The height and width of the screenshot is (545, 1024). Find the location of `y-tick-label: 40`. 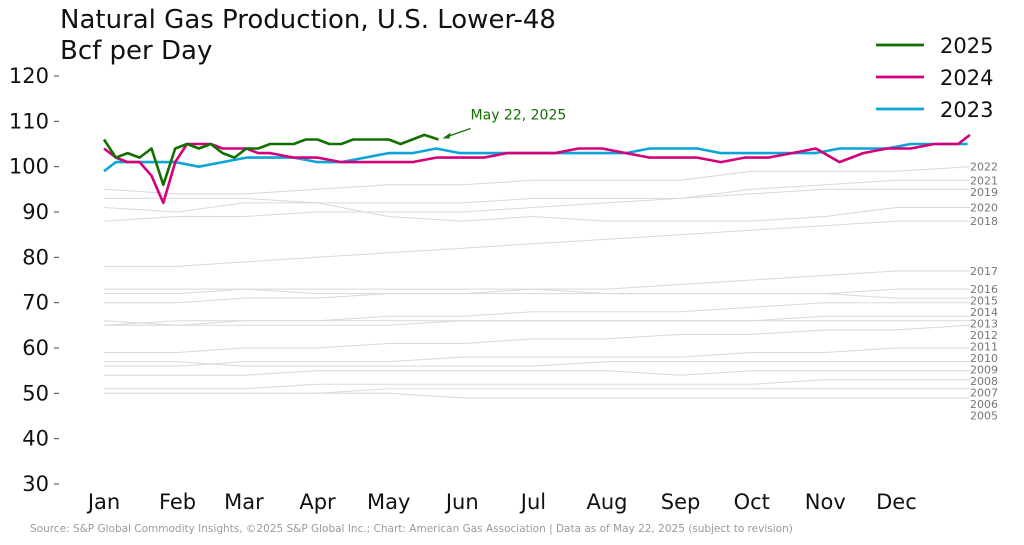

y-tick-label: 40 is located at coordinates (35, 439).